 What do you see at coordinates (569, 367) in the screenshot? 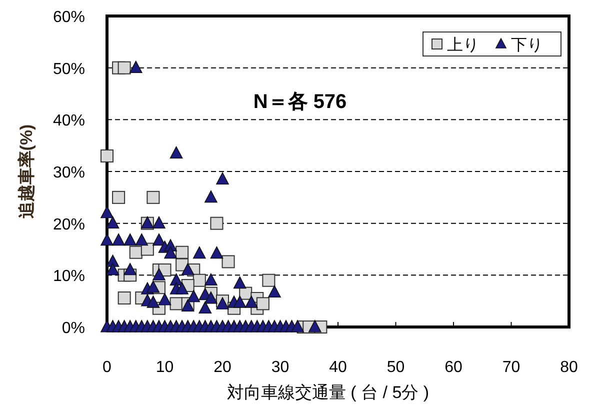
I see `x-tick-label: 80` at bounding box center [569, 367].